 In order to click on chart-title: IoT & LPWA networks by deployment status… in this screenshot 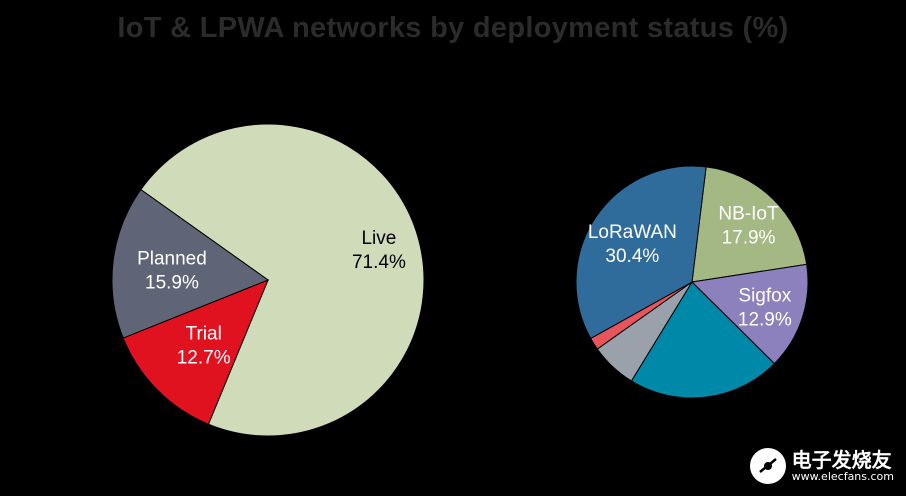, I will do `click(453, 28)`.